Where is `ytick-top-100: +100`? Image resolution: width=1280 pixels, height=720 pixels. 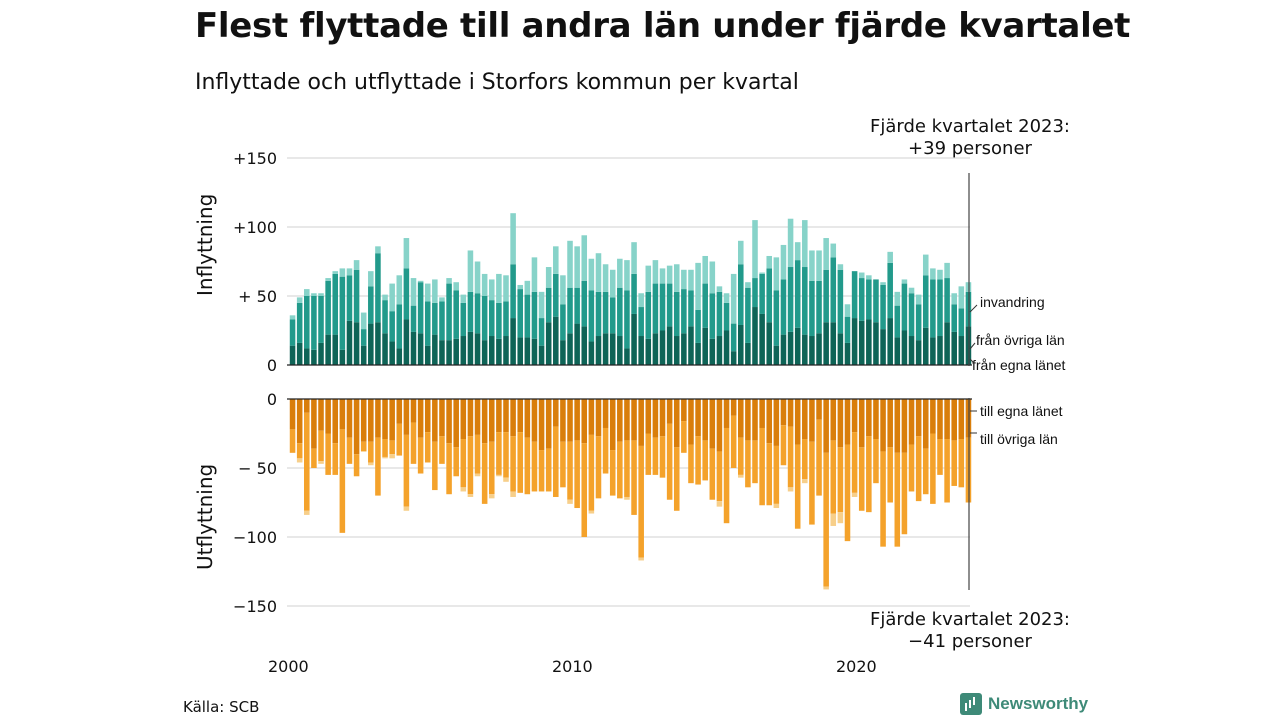 ytick-top-100: +100 is located at coordinates (255, 227).